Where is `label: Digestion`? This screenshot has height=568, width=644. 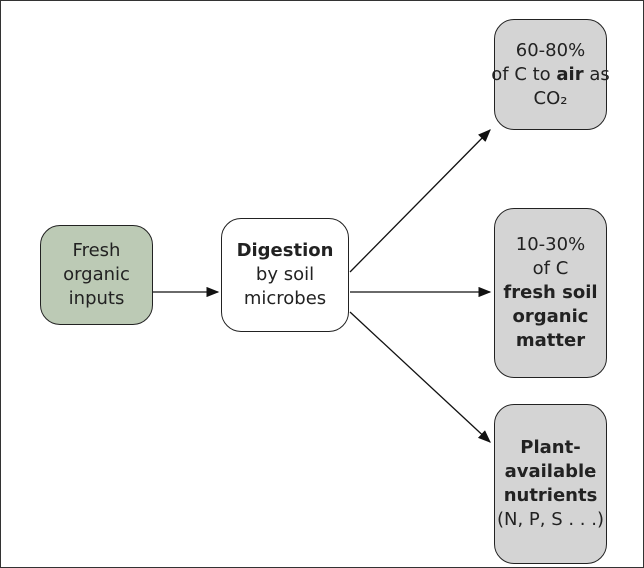
label: Digestion is located at coordinates (285, 250).